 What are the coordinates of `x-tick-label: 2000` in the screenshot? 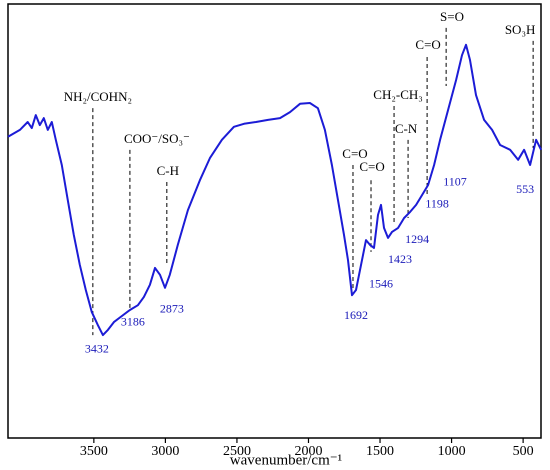 It's located at (308, 451).